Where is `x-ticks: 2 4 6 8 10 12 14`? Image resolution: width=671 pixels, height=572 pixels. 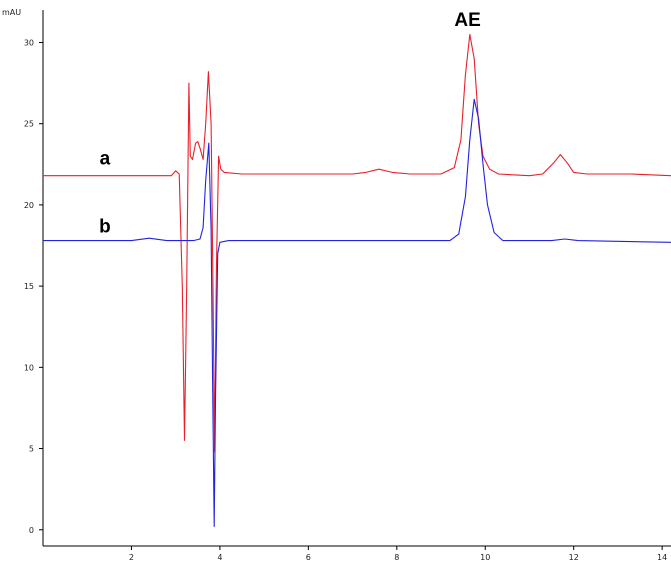
x-ticks: 2 4 6 8 10 12 14 is located at coordinates (398, 554).